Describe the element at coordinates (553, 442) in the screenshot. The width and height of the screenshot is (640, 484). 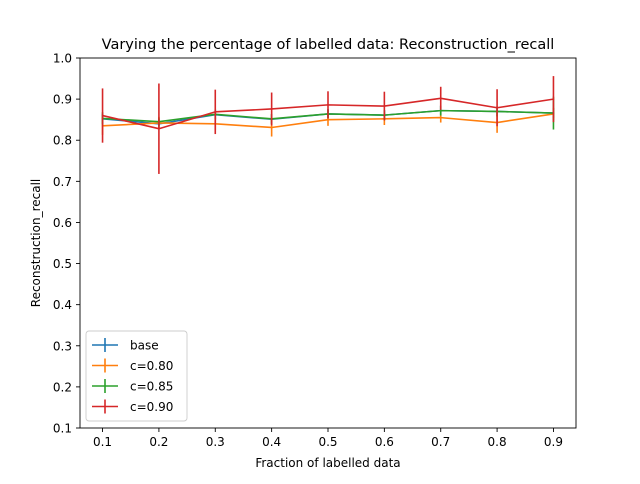
I see `x-tick-label: 0.9` at that location.